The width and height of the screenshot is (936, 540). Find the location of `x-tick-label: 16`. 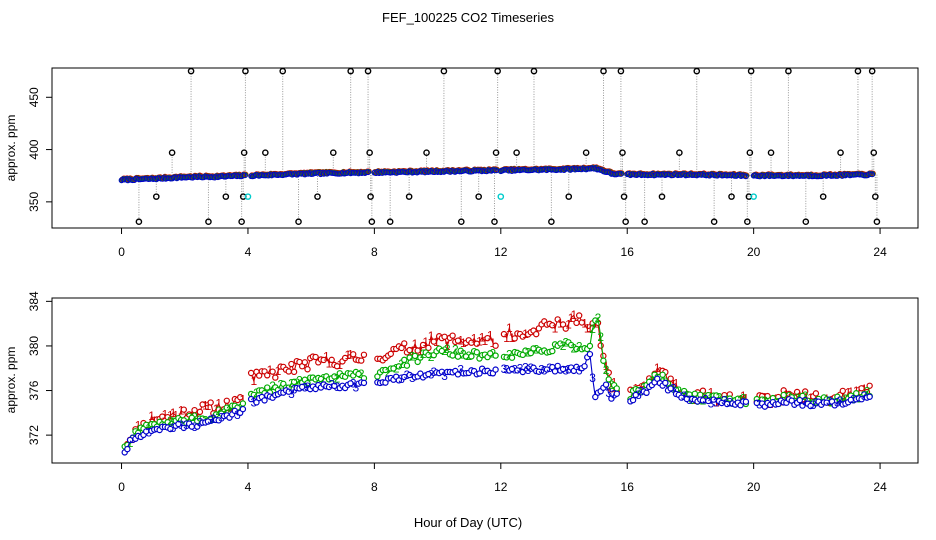

x-tick-label: 16 is located at coordinates (628, 252).